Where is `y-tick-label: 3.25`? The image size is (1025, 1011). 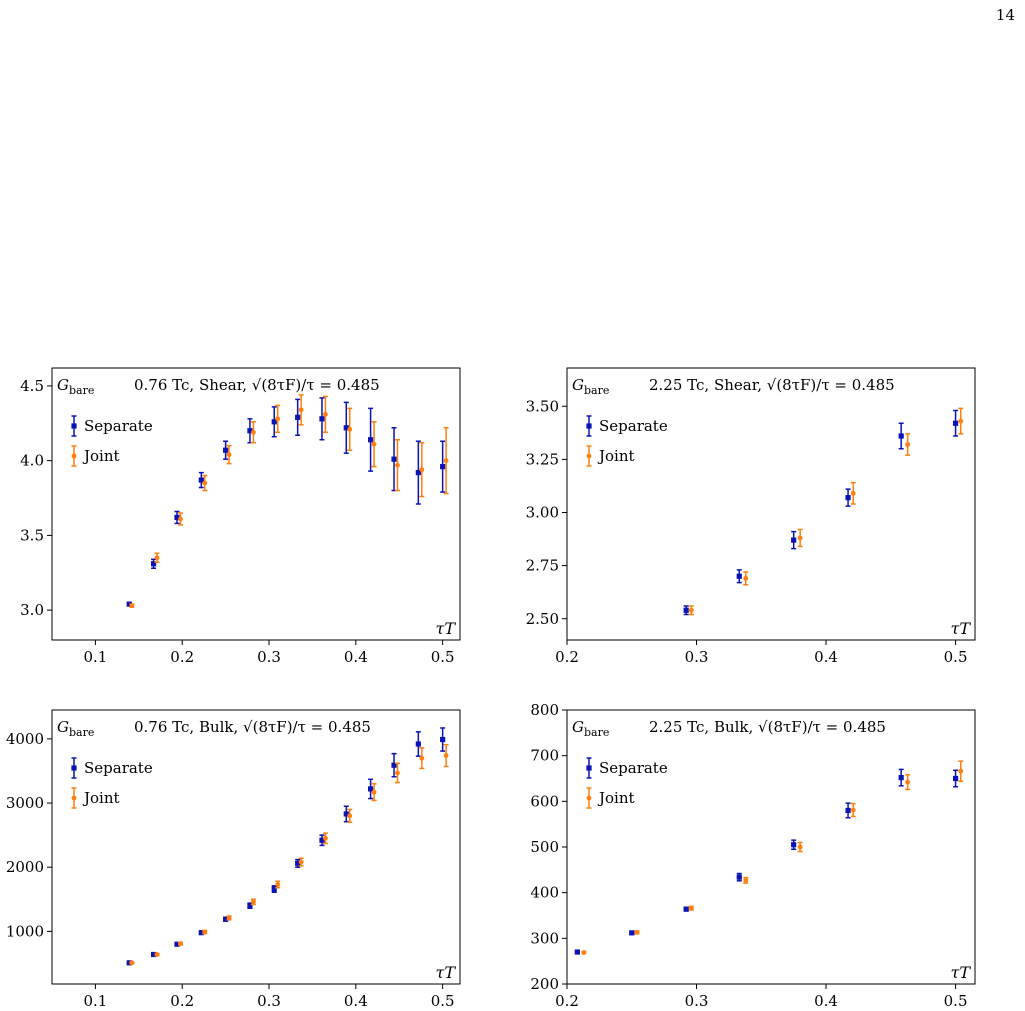 y-tick-label: 3.25 is located at coordinates (542, 459).